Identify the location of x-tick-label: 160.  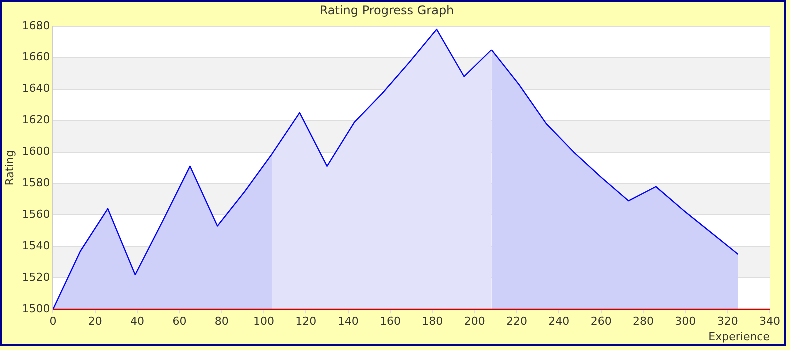
(391, 321).